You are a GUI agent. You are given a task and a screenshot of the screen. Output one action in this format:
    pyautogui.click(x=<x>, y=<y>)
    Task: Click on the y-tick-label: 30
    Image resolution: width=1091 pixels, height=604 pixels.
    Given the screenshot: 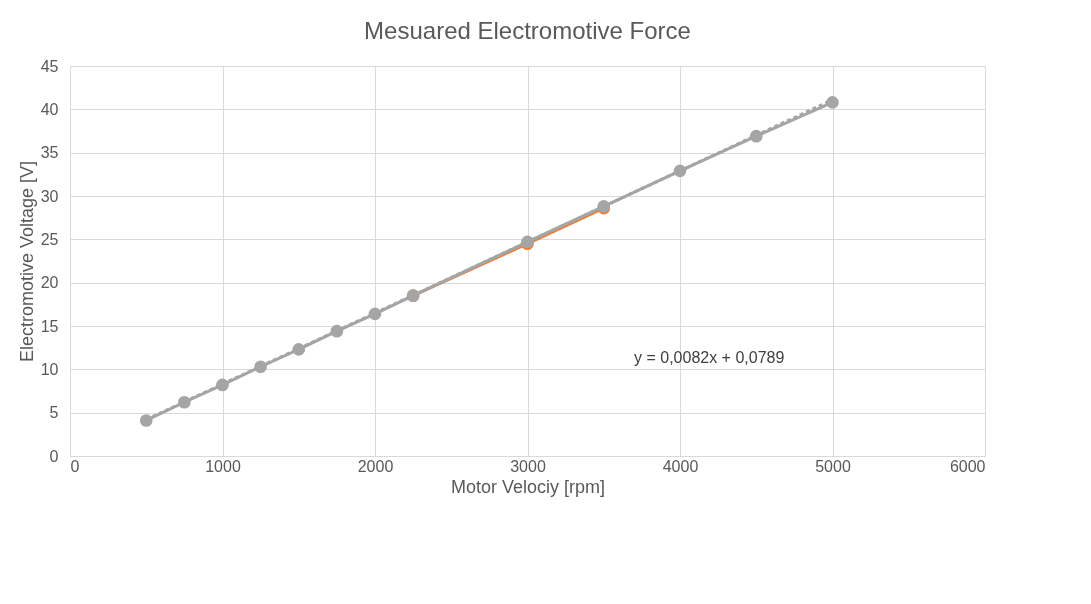 What is the action you would take?
    pyautogui.click(x=49, y=196)
    